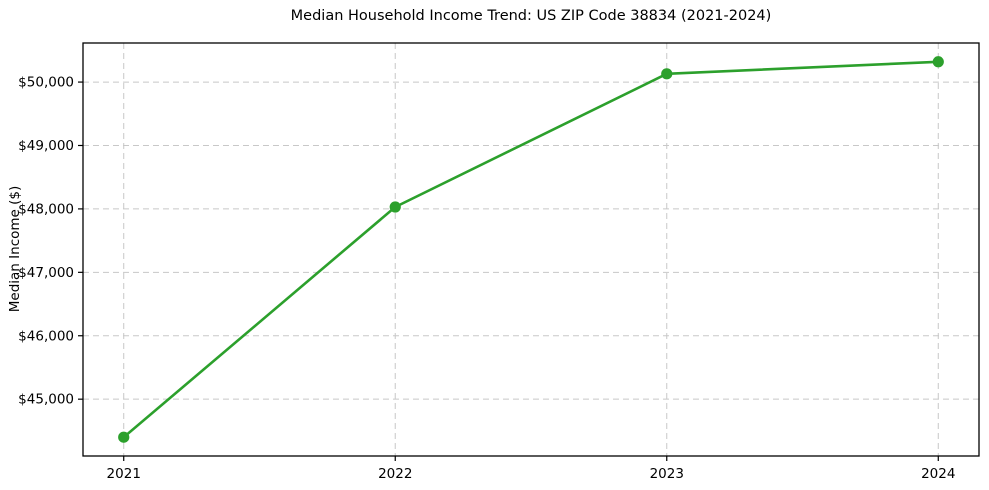 The height and width of the screenshot is (490, 989). Describe the element at coordinates (124, 474) in the screenshot. I see `x-tick-label: 2021` at that location.